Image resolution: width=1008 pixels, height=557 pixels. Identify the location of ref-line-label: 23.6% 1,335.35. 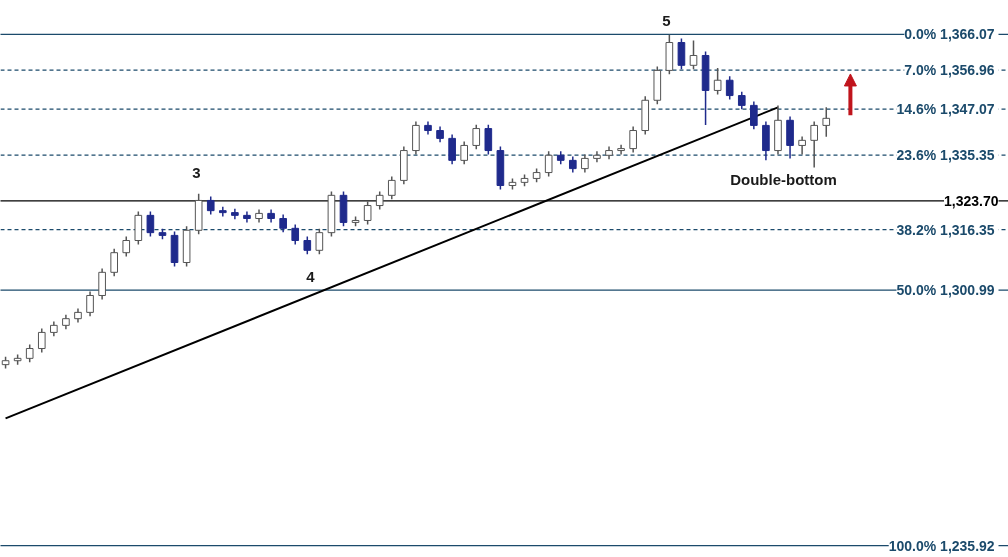
(945, 155).